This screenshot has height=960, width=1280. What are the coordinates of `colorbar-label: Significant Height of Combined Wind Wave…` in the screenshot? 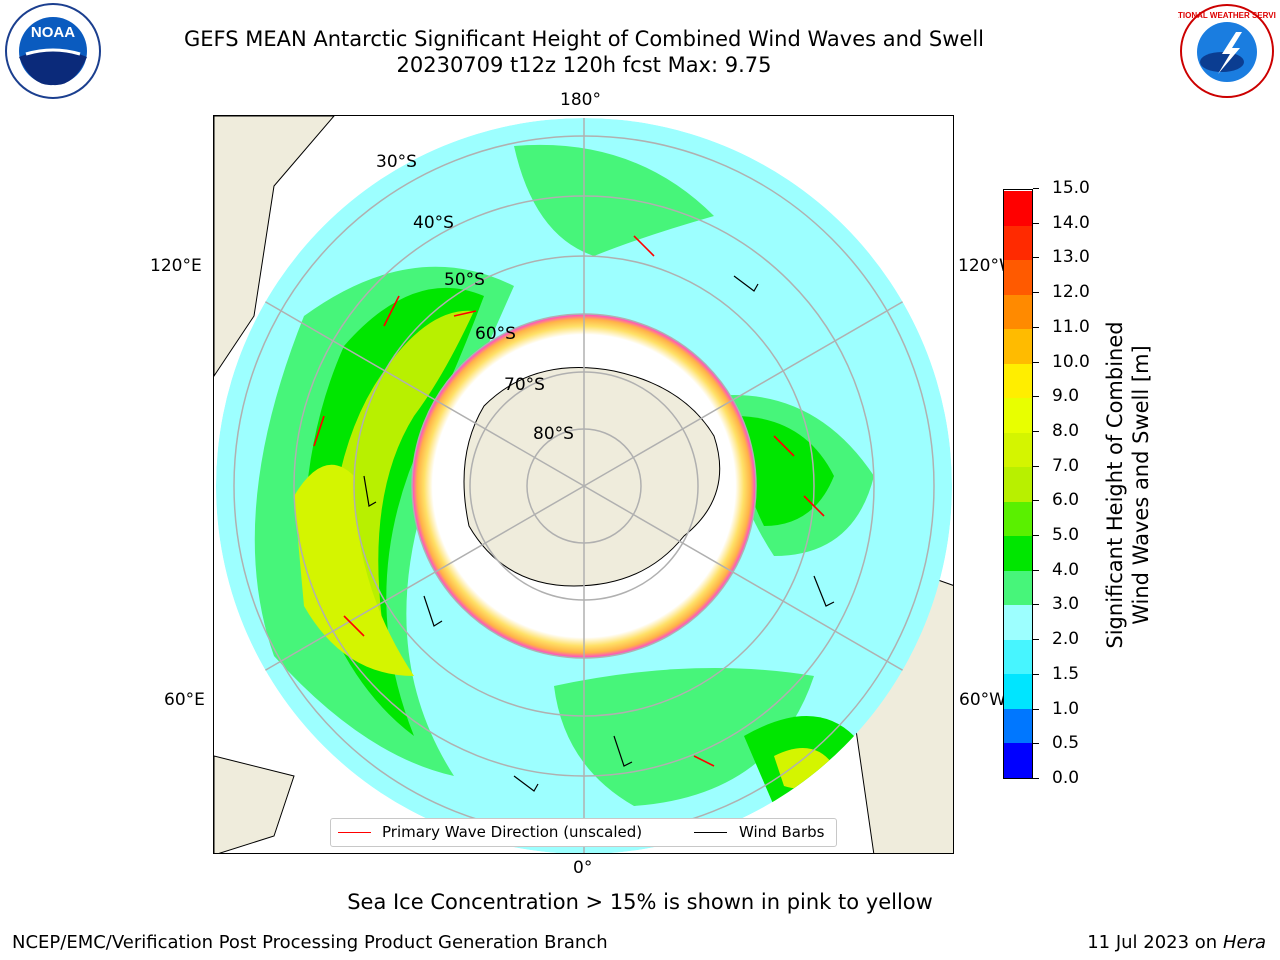 It's located at (1128, 485).